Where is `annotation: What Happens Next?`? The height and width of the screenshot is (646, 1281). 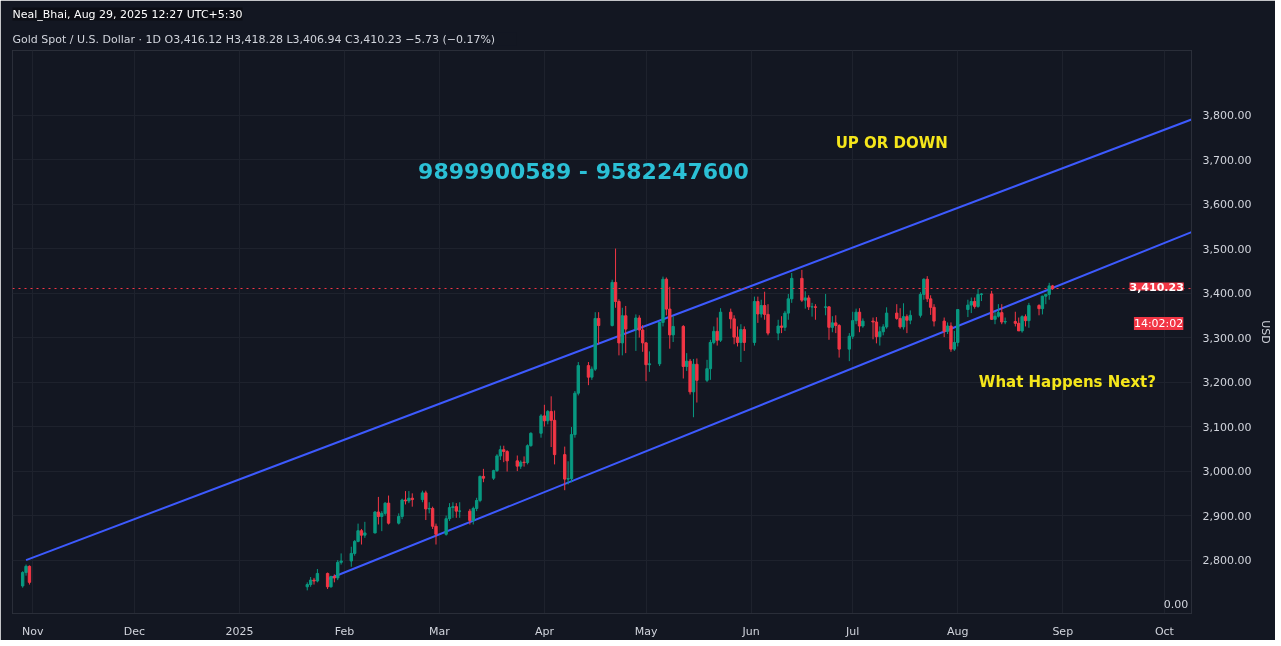 annotation: What Happens Next? is located at coordinates (1067, 381).